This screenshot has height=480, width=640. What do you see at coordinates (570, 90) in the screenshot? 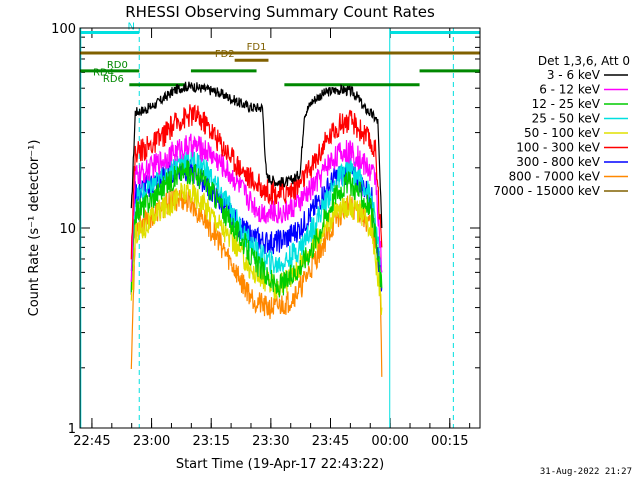
I see `legend-label-1: 6 - 12 keV` at bounding box center [570, 90].